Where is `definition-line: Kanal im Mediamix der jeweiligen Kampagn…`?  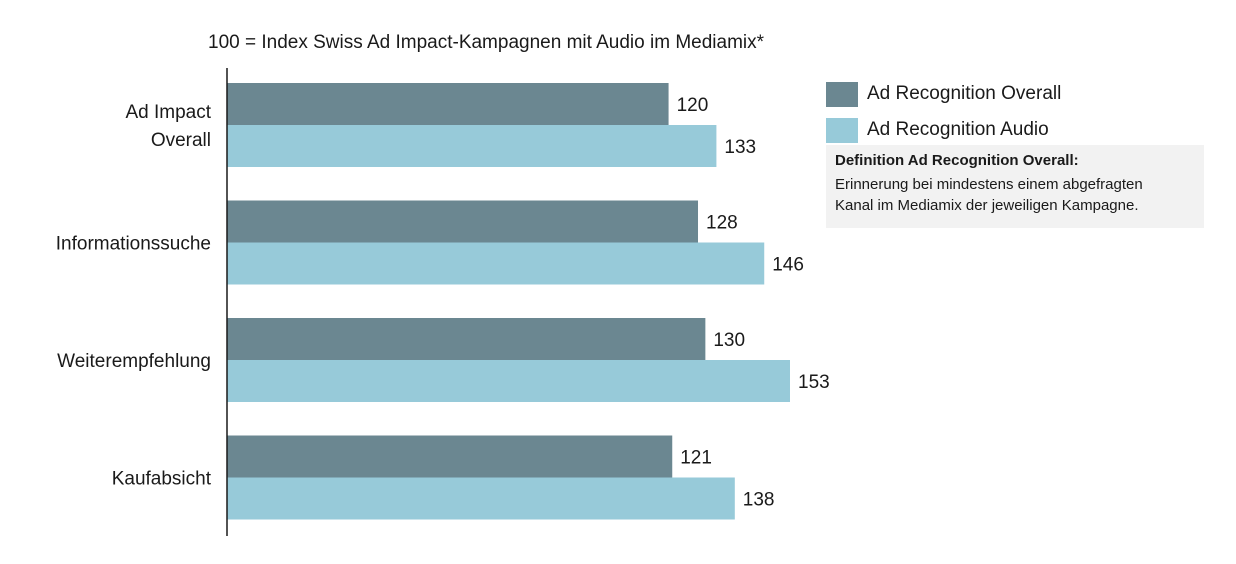
definition-line: Kanal im Mediamix der jeweiligen Kampagn… is located at coordinates (987, 205).